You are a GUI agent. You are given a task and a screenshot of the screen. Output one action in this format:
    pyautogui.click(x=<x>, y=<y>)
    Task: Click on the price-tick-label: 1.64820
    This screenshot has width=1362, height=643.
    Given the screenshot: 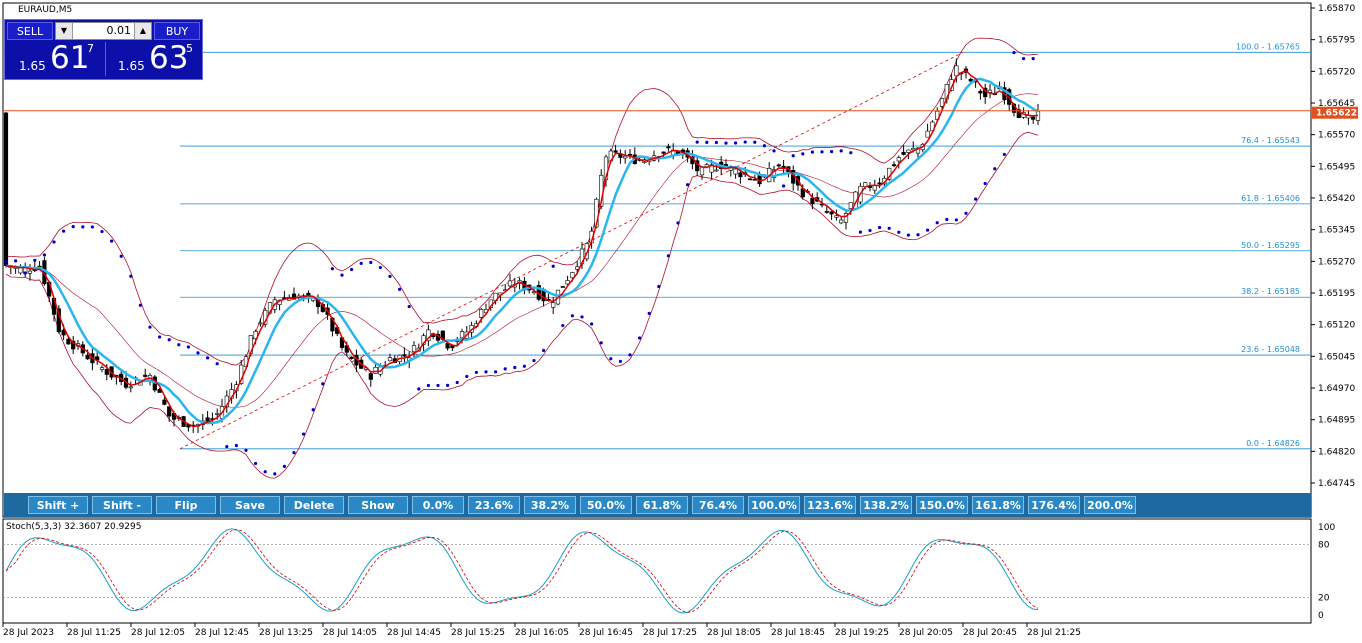 What is the action you would take?
    pyautogui.click(x=1336, y=452)
    